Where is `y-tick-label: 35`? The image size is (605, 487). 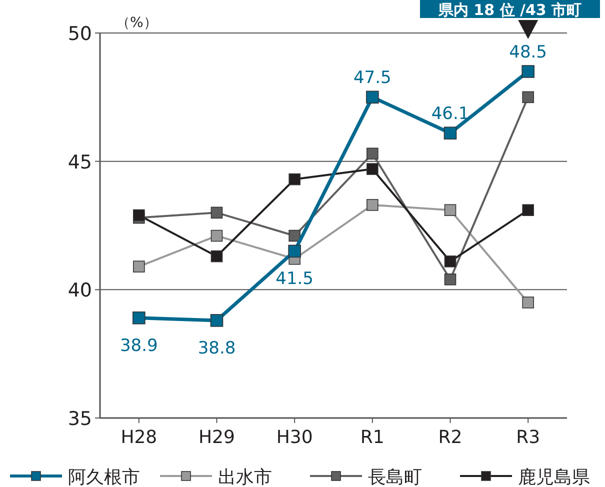
y-tick-label: 35 is located at coordinates (80, 419).